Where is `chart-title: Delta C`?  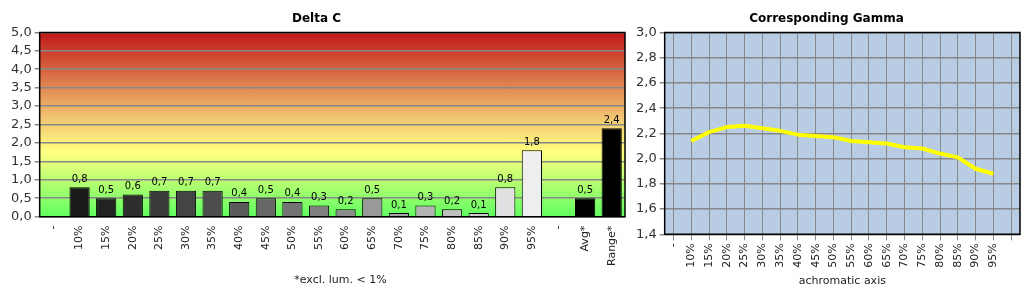 chart-title: Delta C is located at coordinates (316, 18).